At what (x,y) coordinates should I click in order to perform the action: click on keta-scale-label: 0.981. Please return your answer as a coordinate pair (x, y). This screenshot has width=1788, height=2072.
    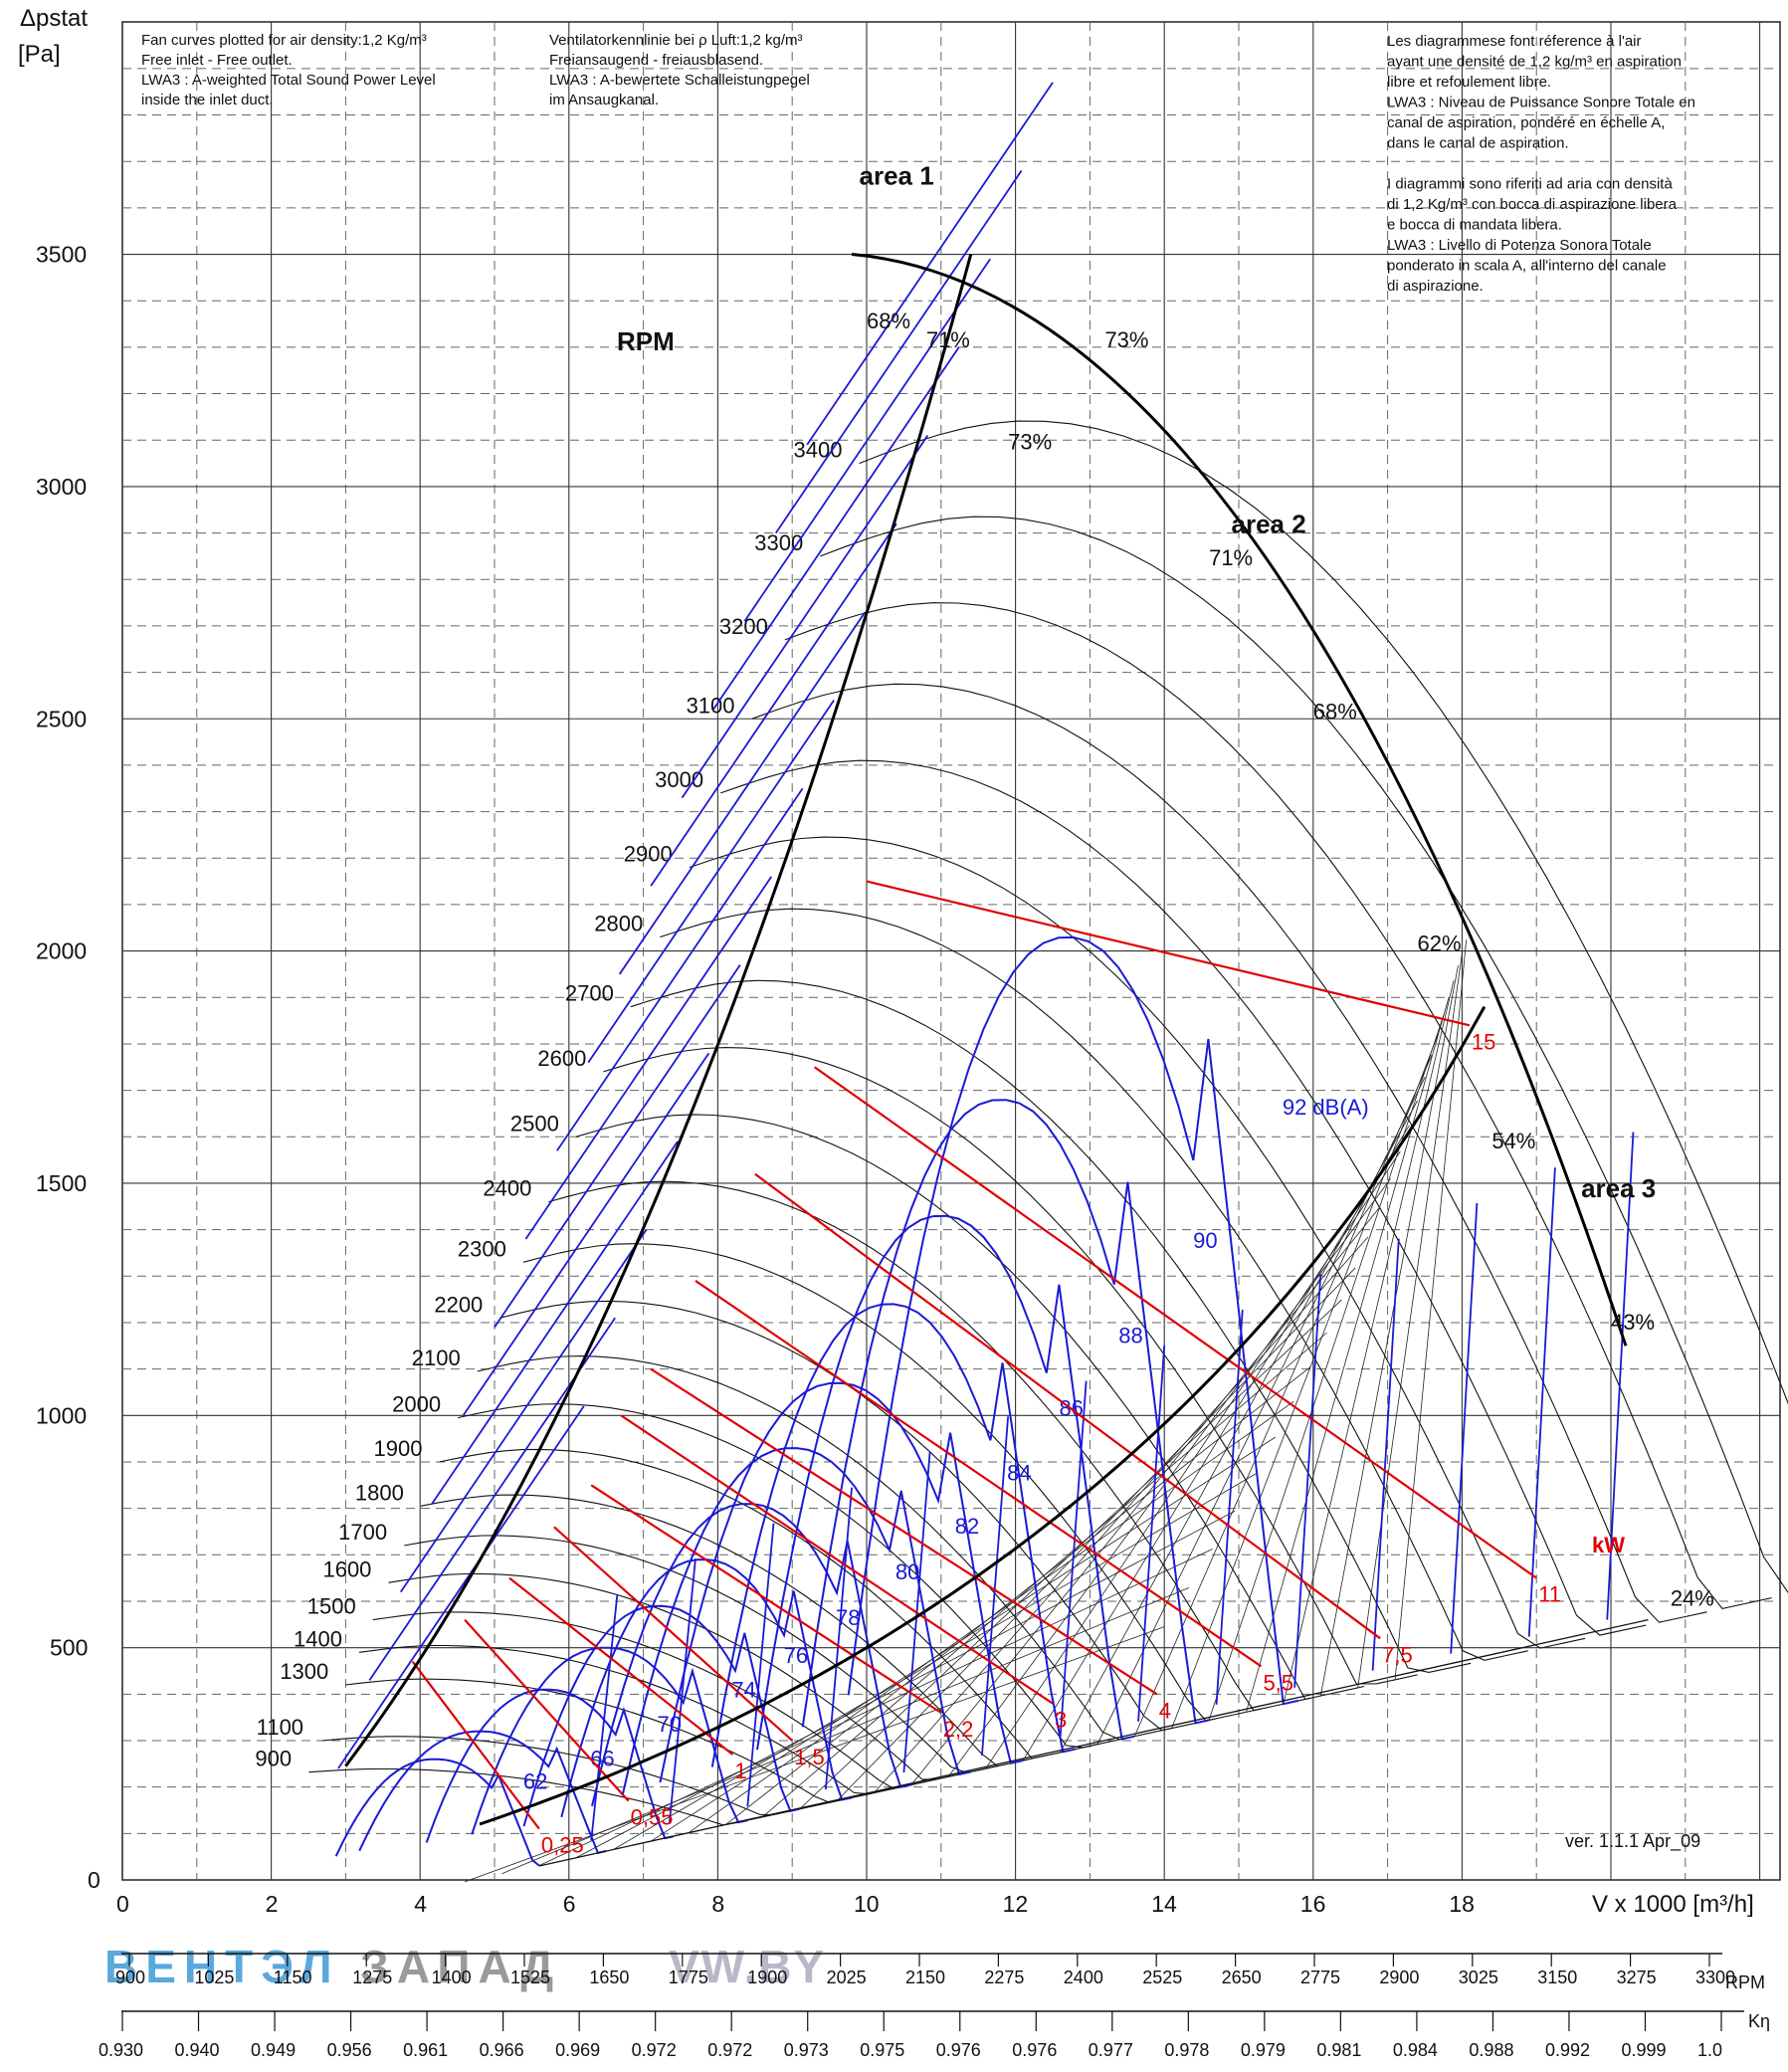
    Looking at the image, I should click on (1338, 2050).